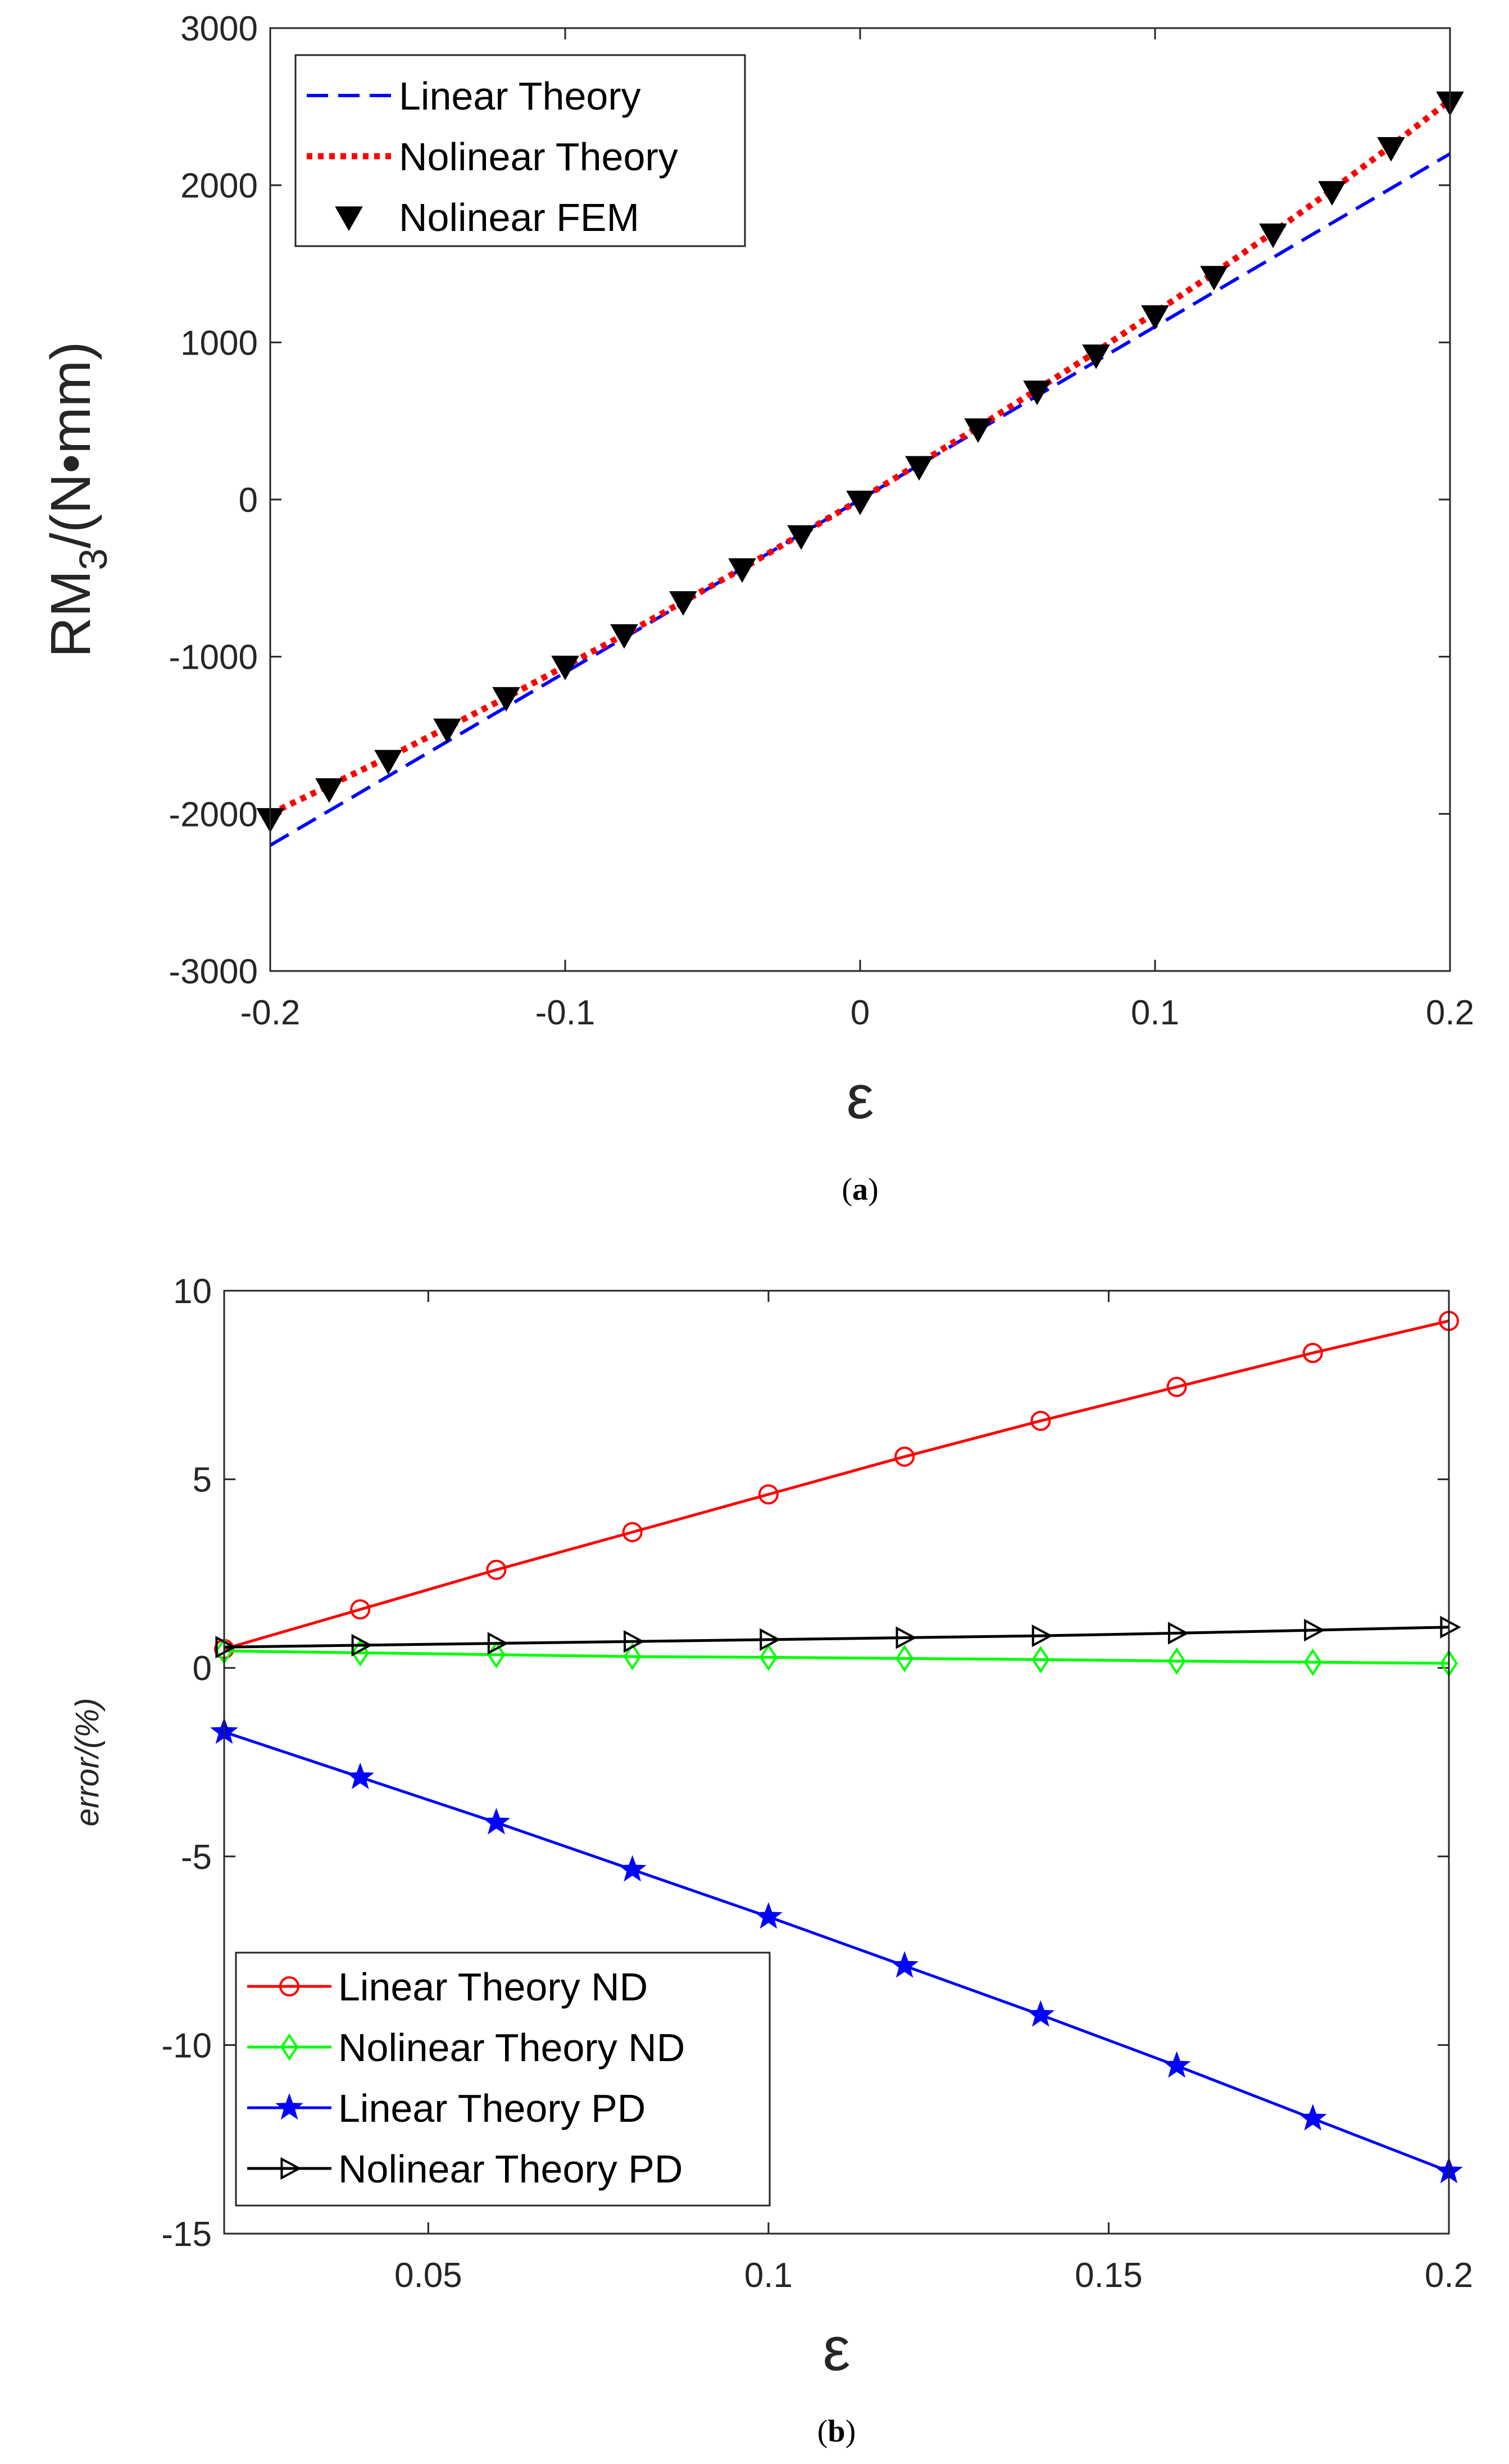 The width and height of the screenshot is (1509, 2464). What do you see at coordinates (289, 1986) in the screenshot?
I see `chart-b-legend-swatch-marker-linear-theory-nd` at bounding box center [289, 1986].